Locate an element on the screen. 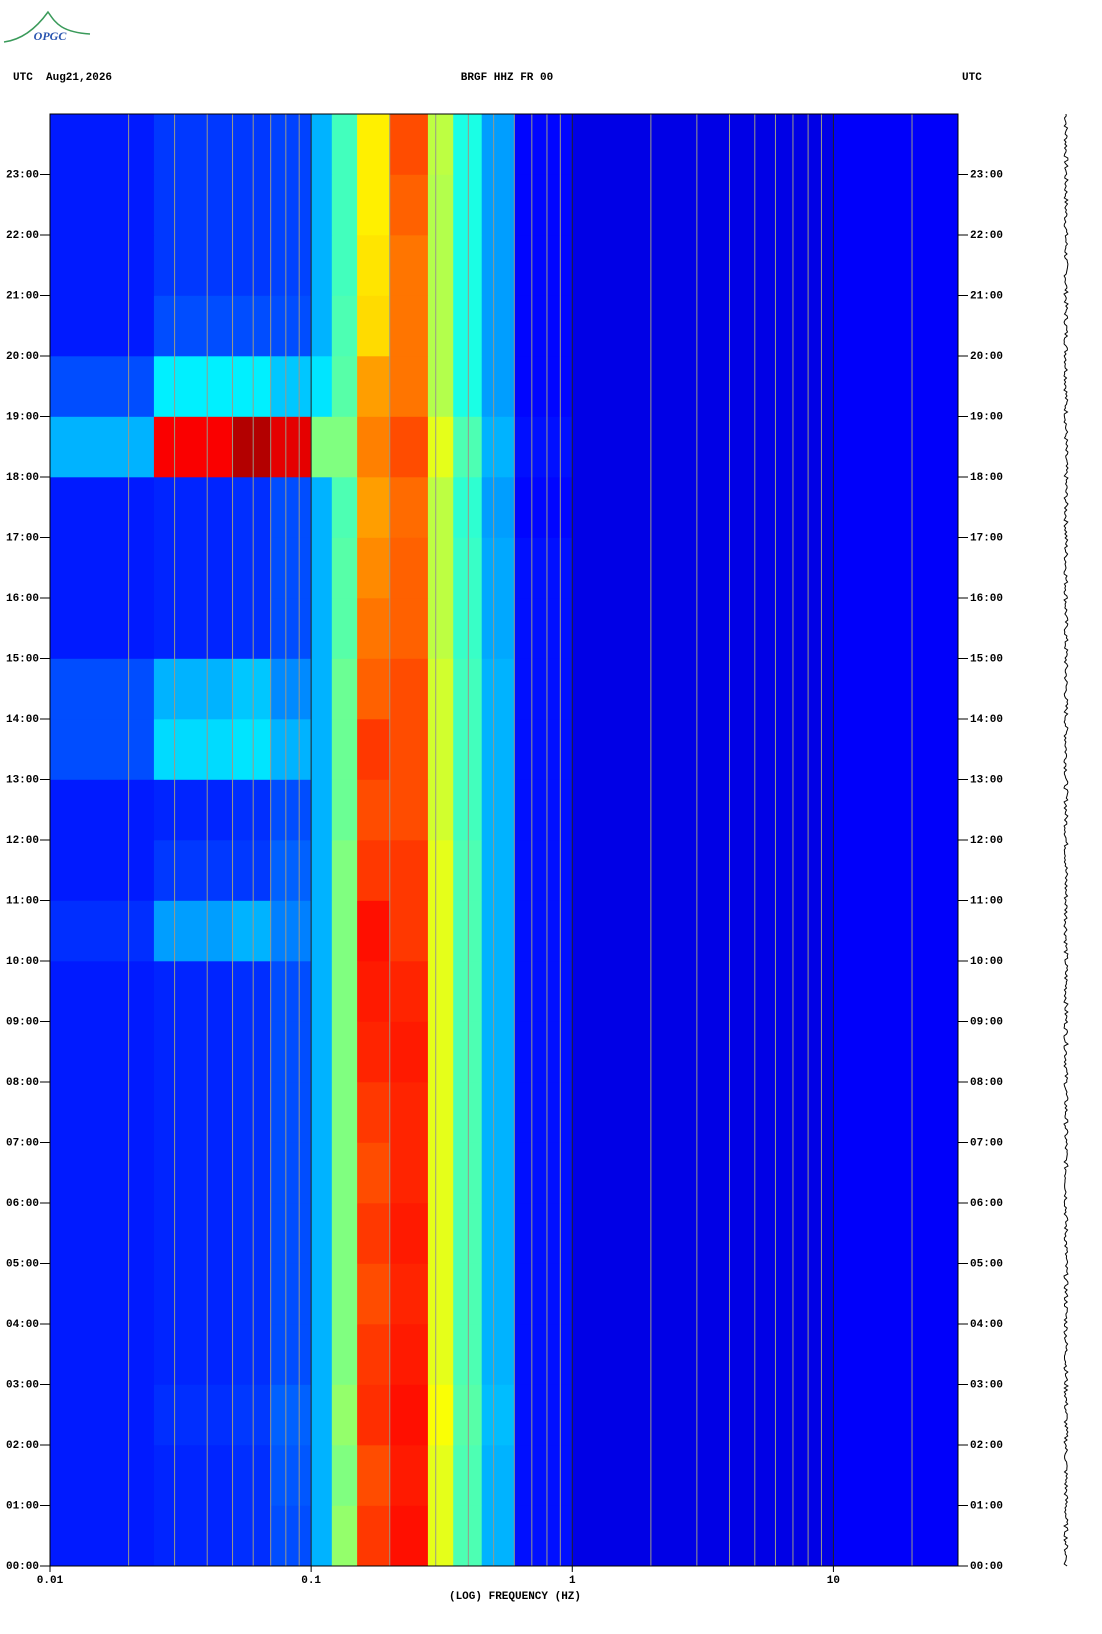 The image size is (1102, 1634). logo-curve is located at coordinates (47, 26).